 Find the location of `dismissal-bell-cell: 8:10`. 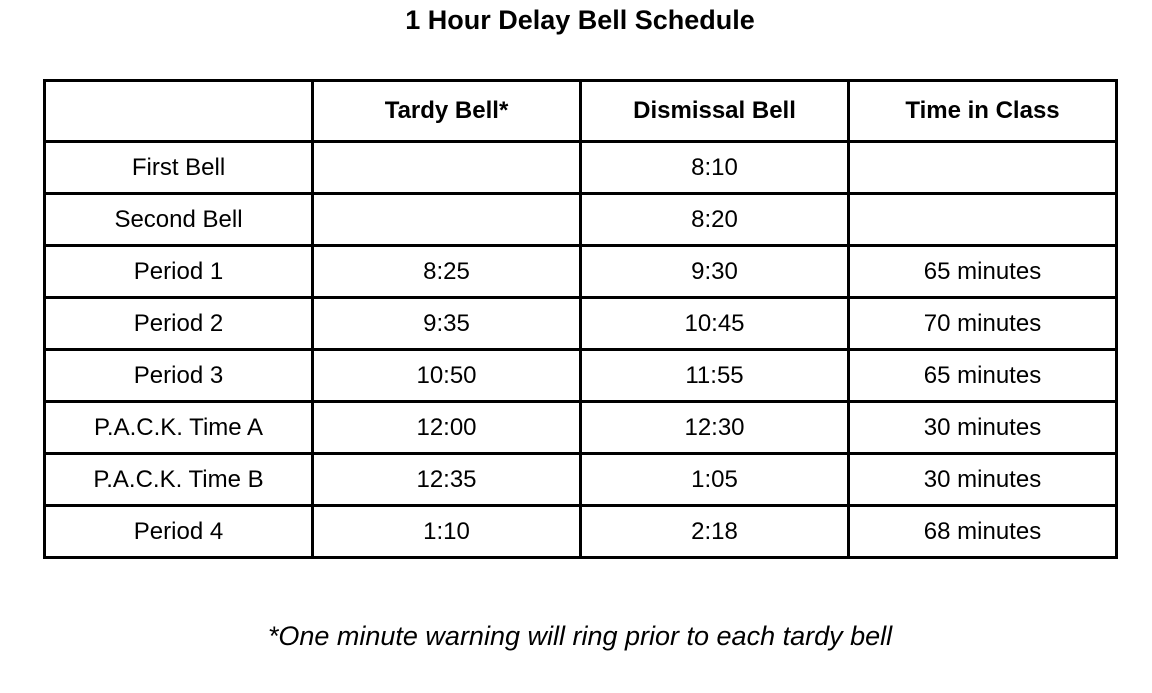

dismissal-bell-cell: 8:10 is located at coordinates (714, 167).